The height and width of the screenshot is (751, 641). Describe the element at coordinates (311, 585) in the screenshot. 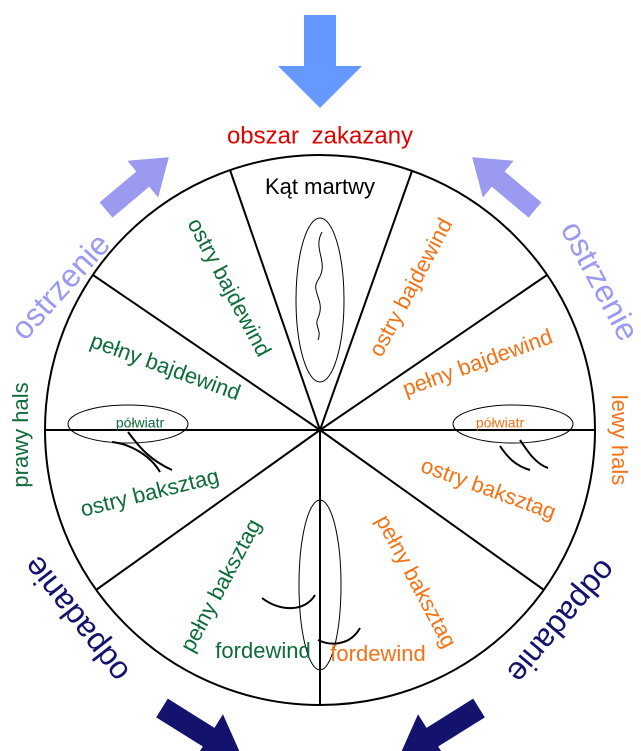

I see `boat-bottom` at that location.